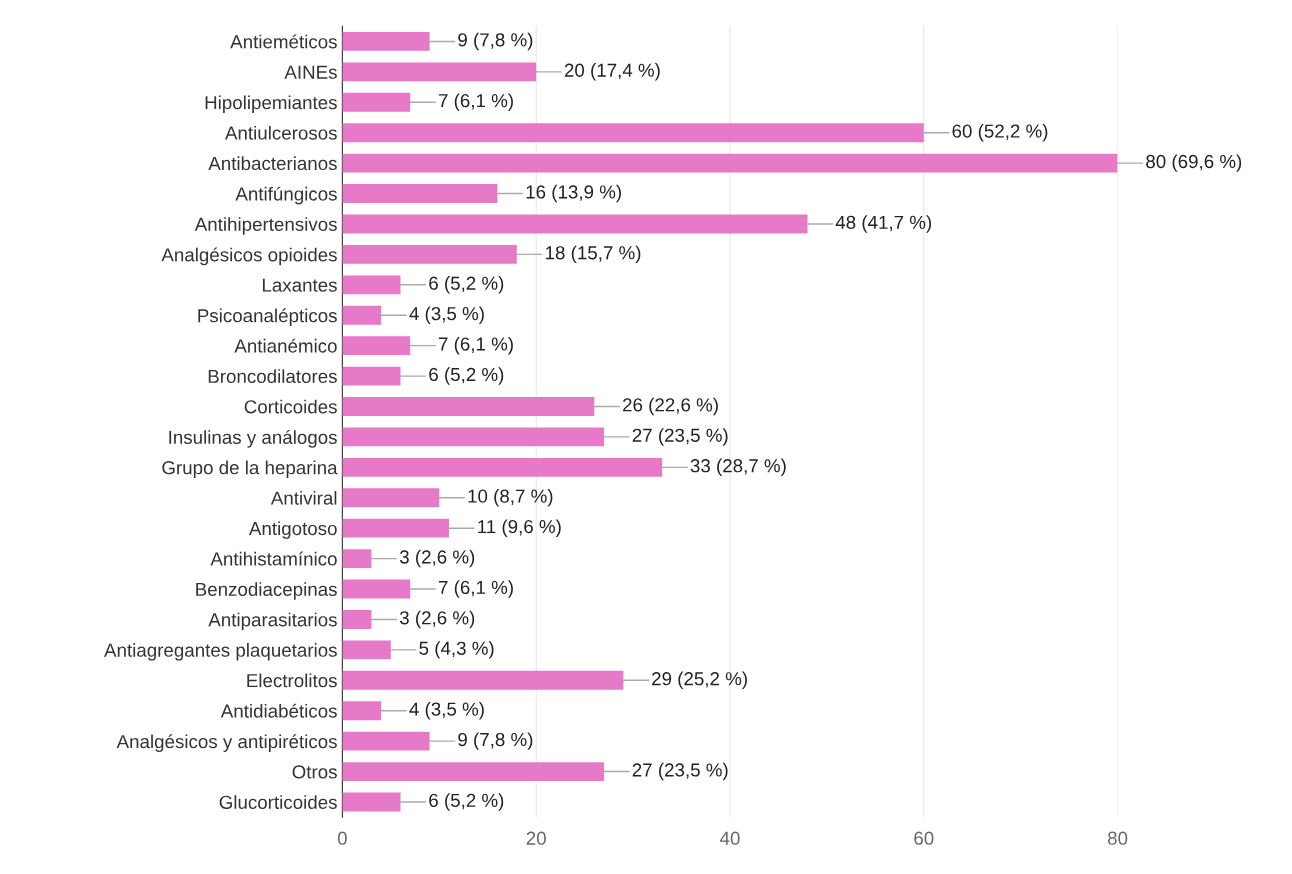  What do you see at coordinates (290, 406) in the screenshot?
I see `y-tick-label: Corticoides` at bounding box center [290, 406].